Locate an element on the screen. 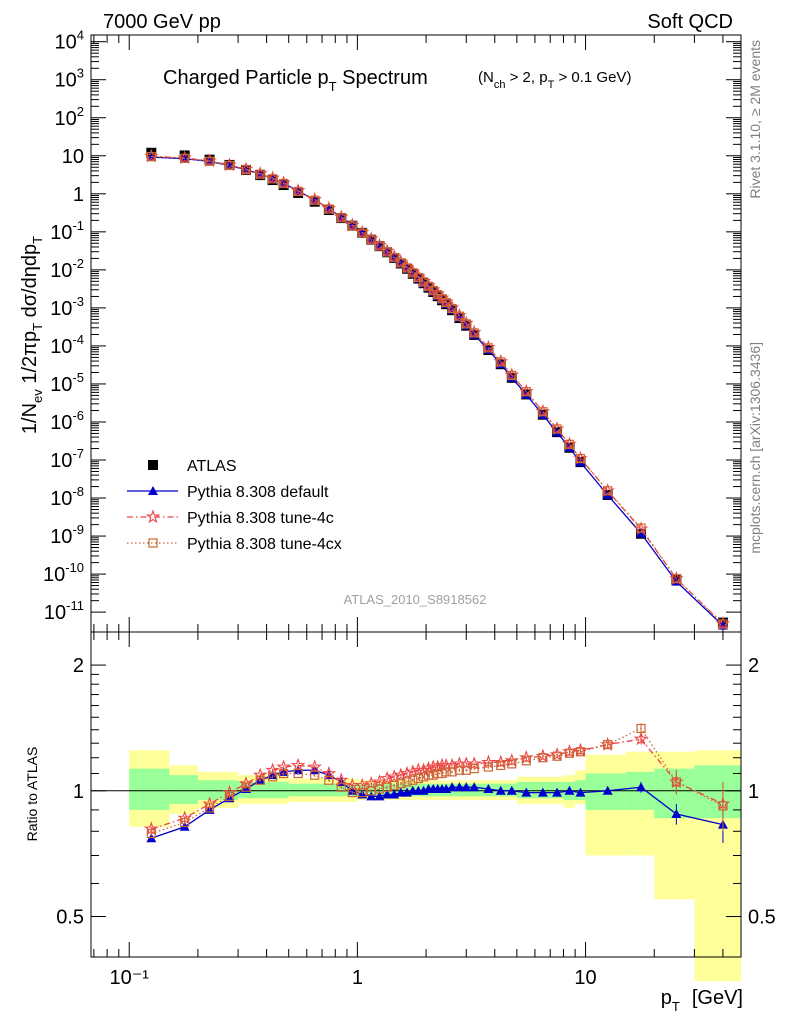 This screenshot has width=786, height=1024. header-right: Soft QCD is located at coordinates (690, 22).